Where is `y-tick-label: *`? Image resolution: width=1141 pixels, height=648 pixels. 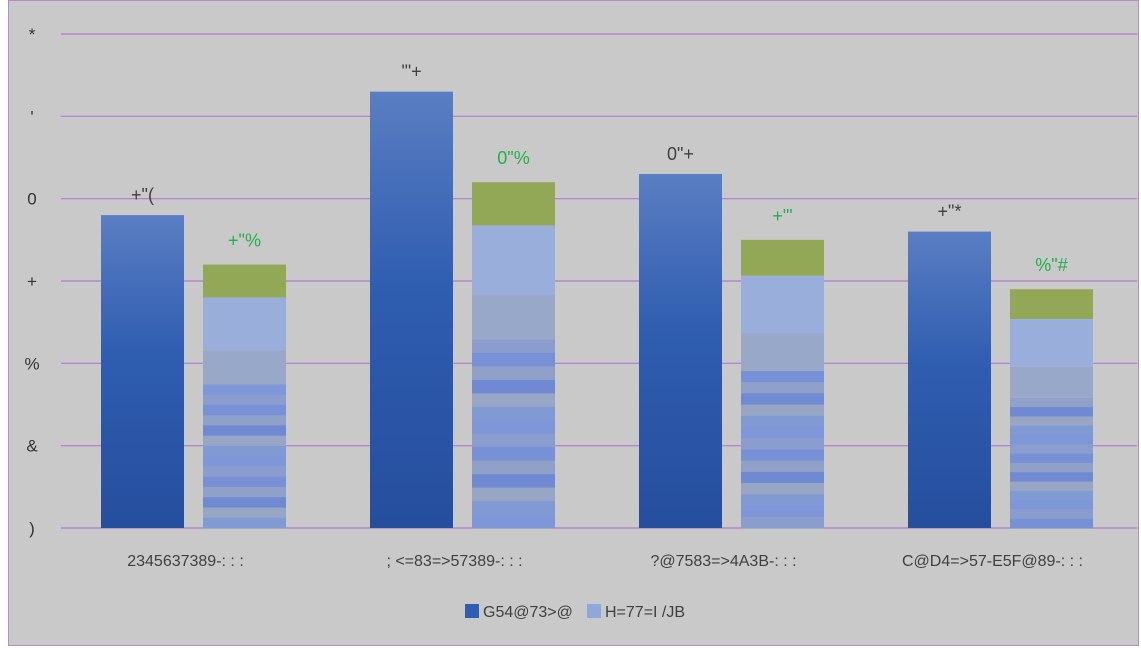 y-tick-label: * is located at coordinates (32, 34).